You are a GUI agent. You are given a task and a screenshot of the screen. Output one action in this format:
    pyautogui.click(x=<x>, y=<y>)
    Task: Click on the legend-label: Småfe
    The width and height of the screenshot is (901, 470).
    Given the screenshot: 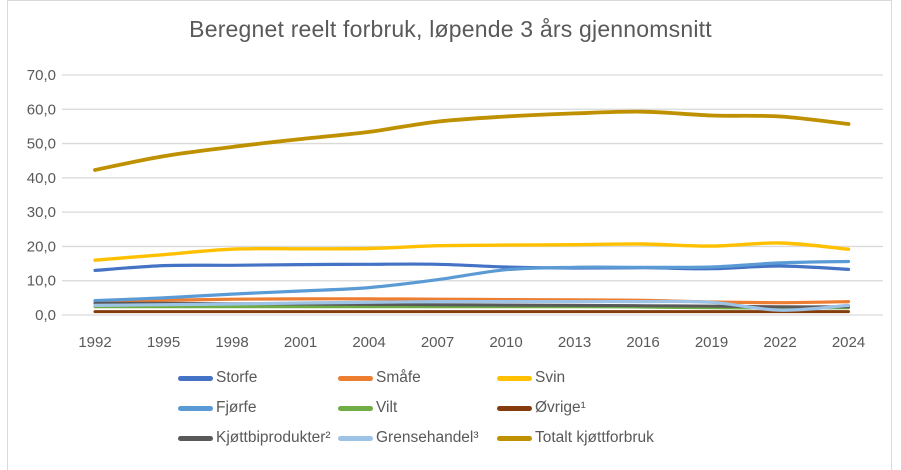 What is the action you would take?
    pyautogui.click(x=398, y=378)
    